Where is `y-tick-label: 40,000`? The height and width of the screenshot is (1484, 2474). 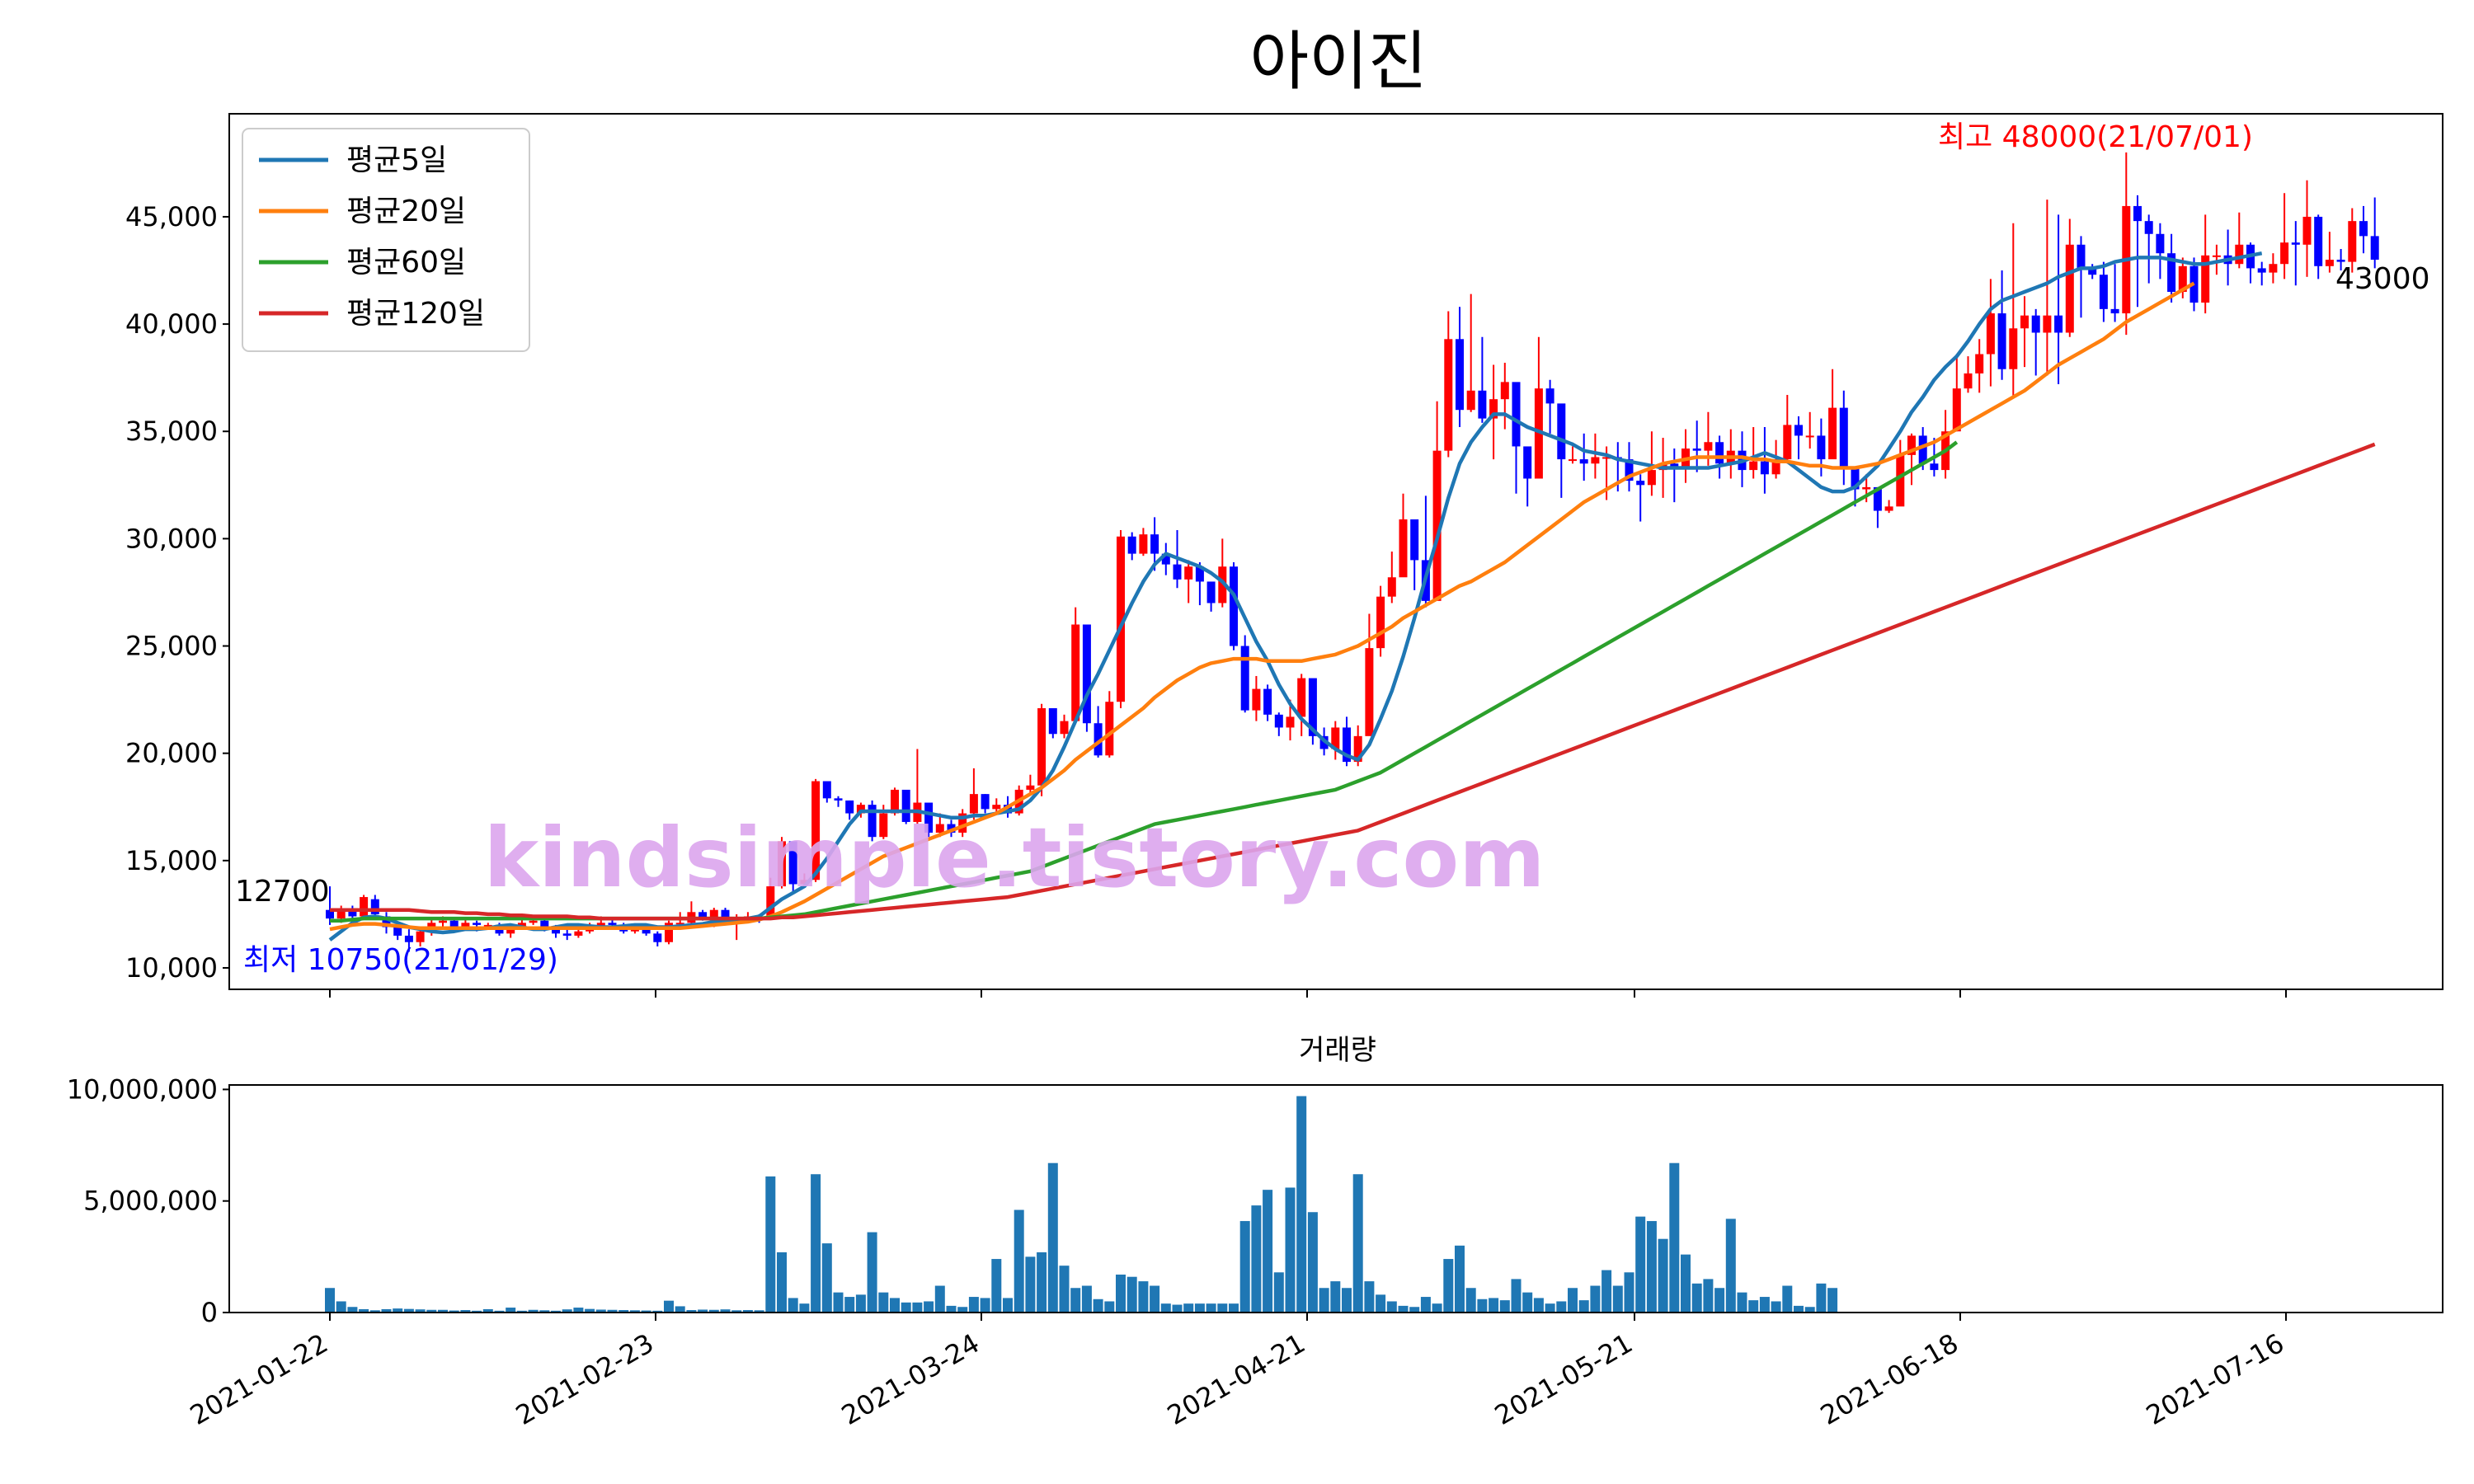 y-tick-label: 40,000 is located at coordinates (171, 324).